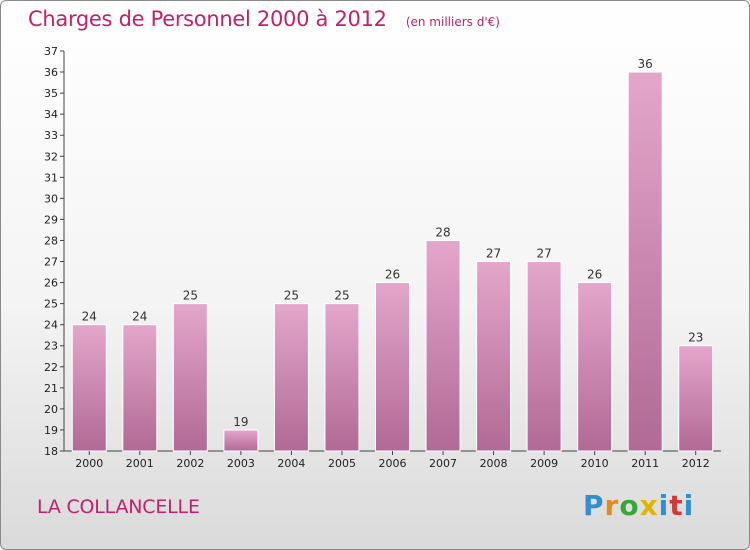  Describe the element at coordinates (51, 430) in the screenshot. I see `y-tick-label: 19` at that location.